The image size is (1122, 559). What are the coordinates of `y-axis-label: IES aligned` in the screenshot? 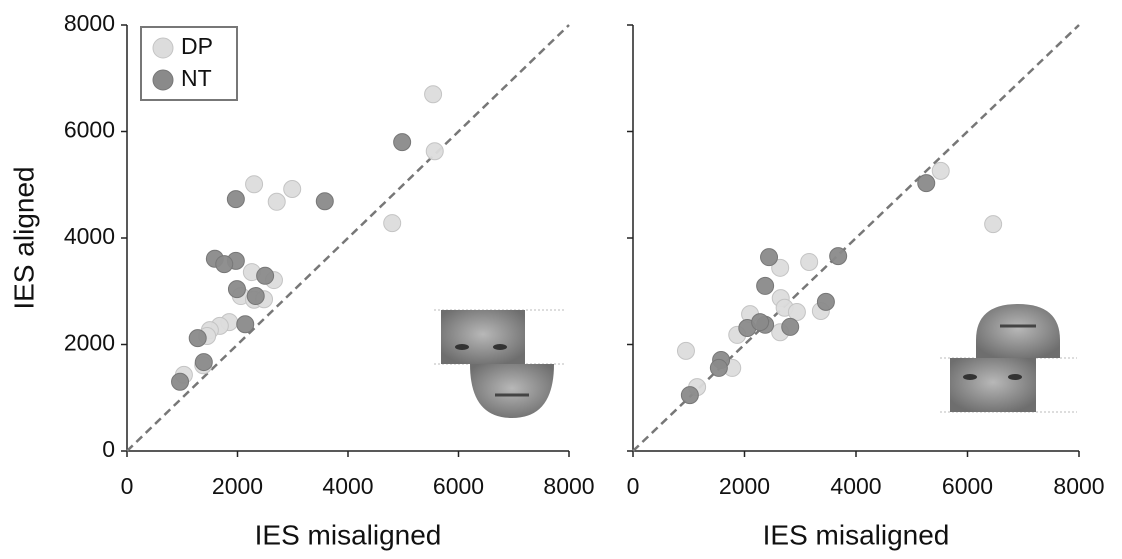 It's located at (23, 237).